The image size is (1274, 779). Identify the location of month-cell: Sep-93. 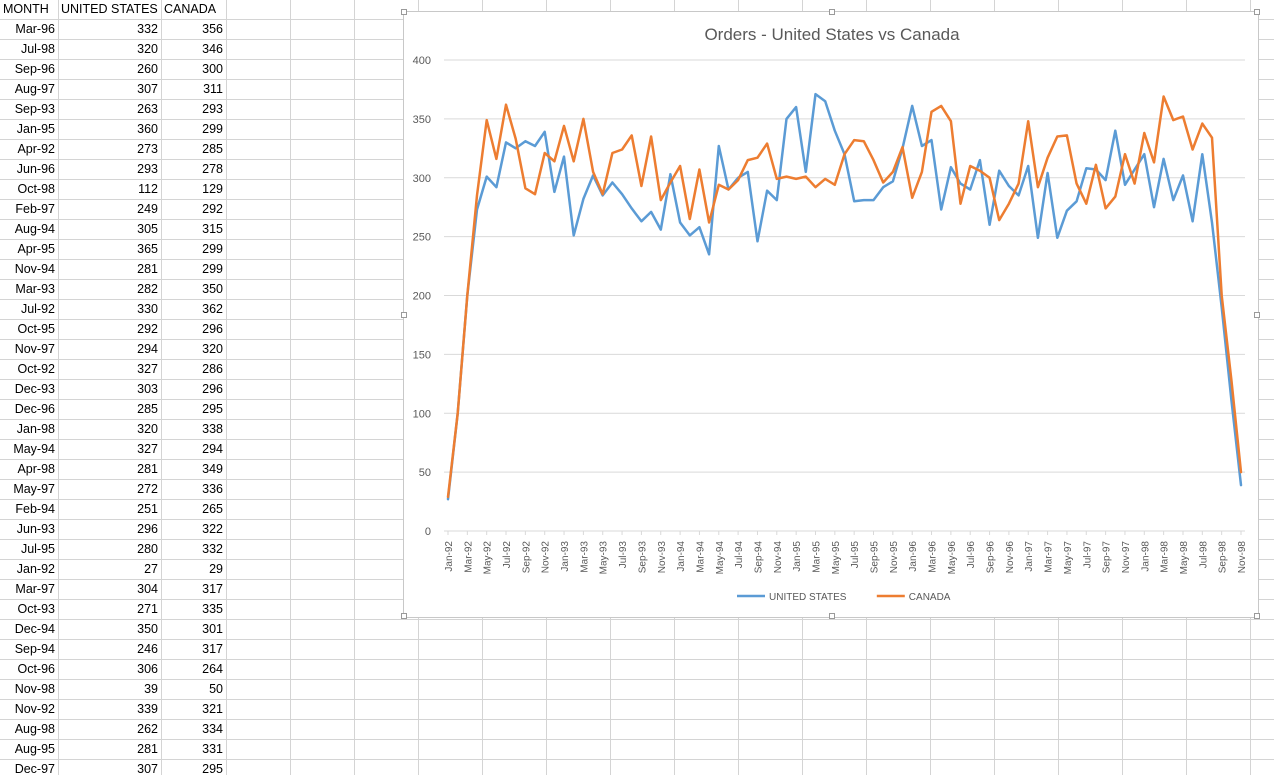
(34, 109).